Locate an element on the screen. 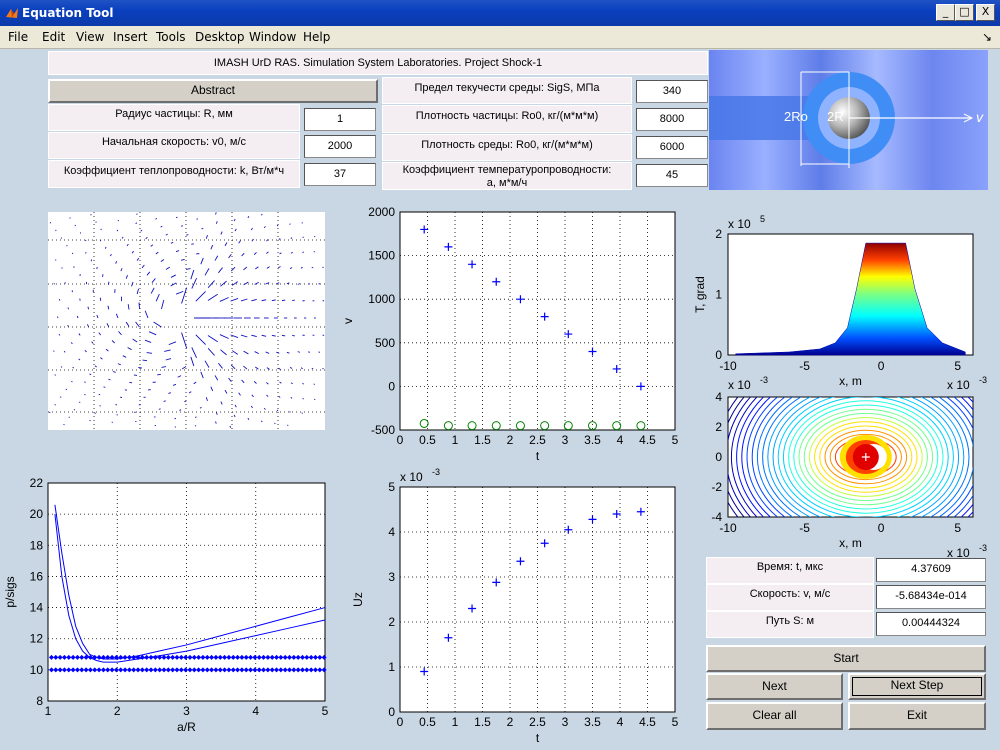 The height and width of the screenshot is (750, 1000). displacement-chart: 0 0.5 1 1.5 2 2.5 3 3.5 4 4.5 5 0 1 2 3 4 5 t Uz x 10 -3 is located at coordinates (515, 606).